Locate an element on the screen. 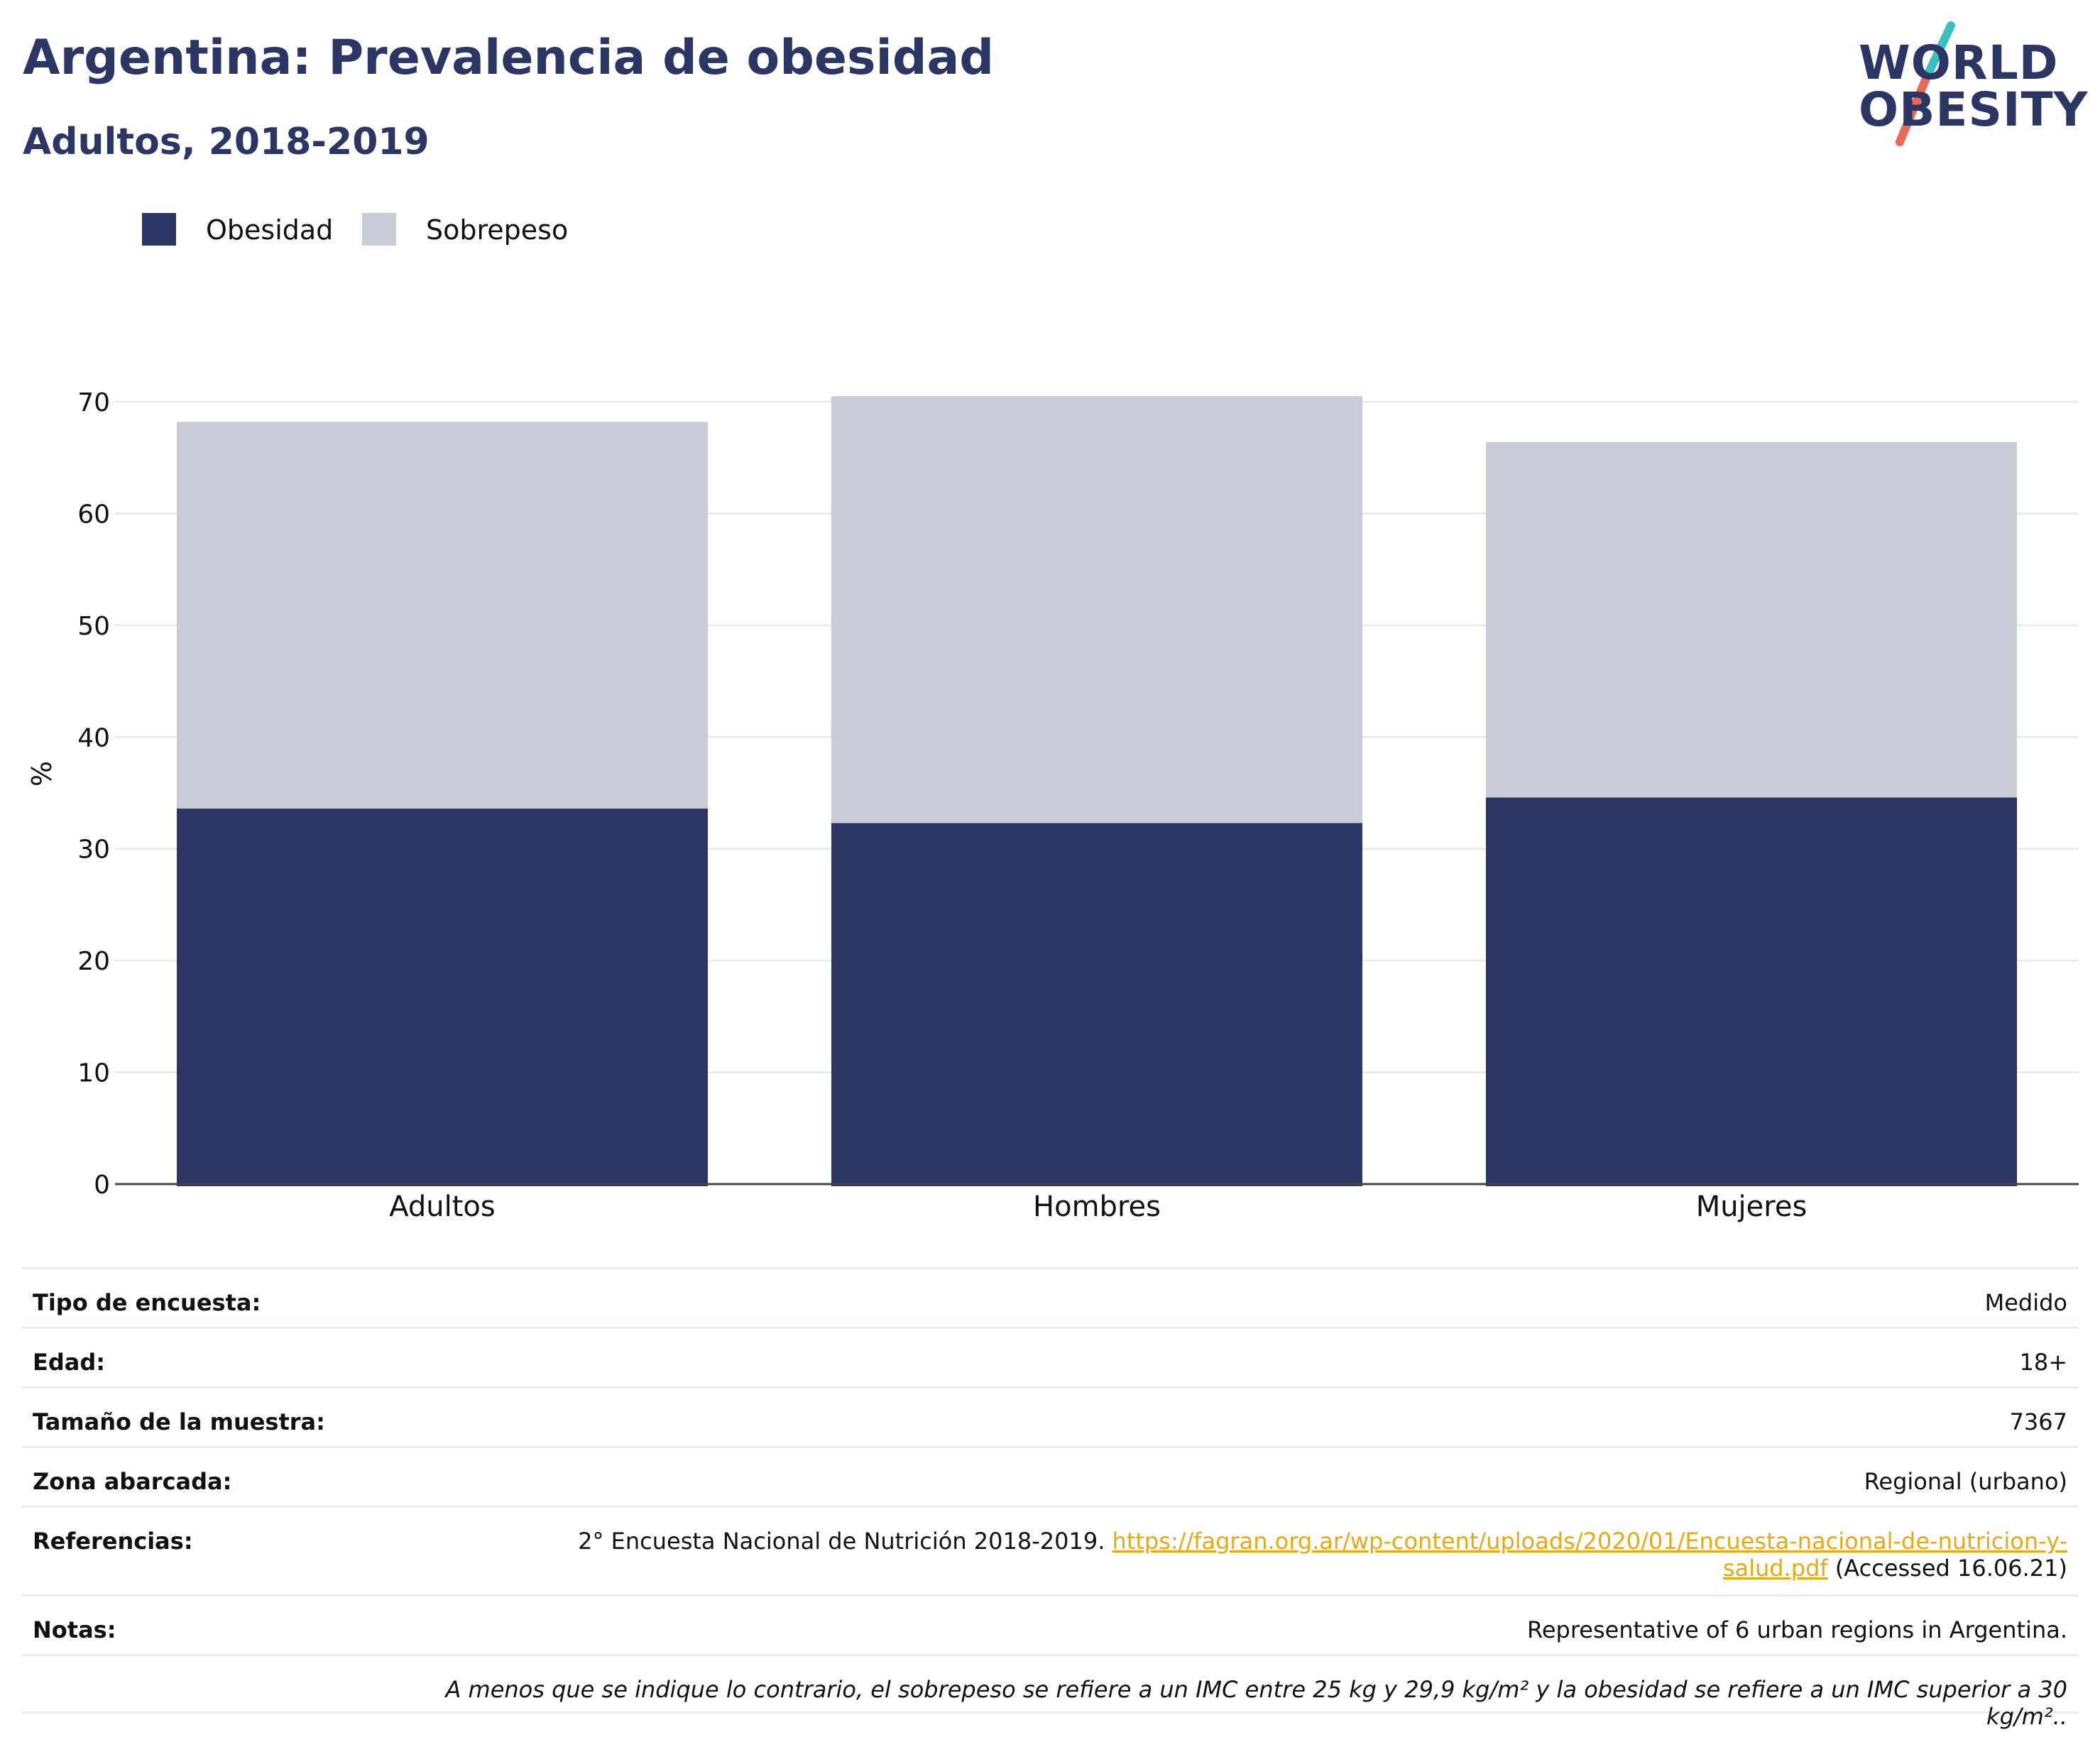 The width and height of the screenshot is (2100, 1747). bar-sobrepeso-mujeres is located at coordinates (1751, 620).